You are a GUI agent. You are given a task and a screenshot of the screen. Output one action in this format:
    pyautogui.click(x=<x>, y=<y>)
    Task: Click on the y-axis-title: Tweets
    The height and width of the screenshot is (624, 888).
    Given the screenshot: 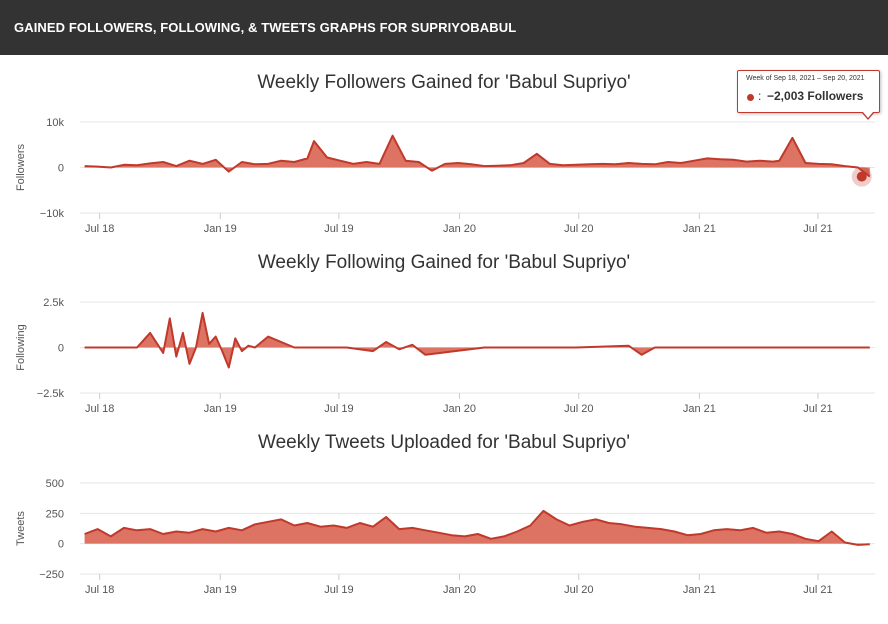 What is the action you would take?
    pyautogui.click(x=21, y=528)
    